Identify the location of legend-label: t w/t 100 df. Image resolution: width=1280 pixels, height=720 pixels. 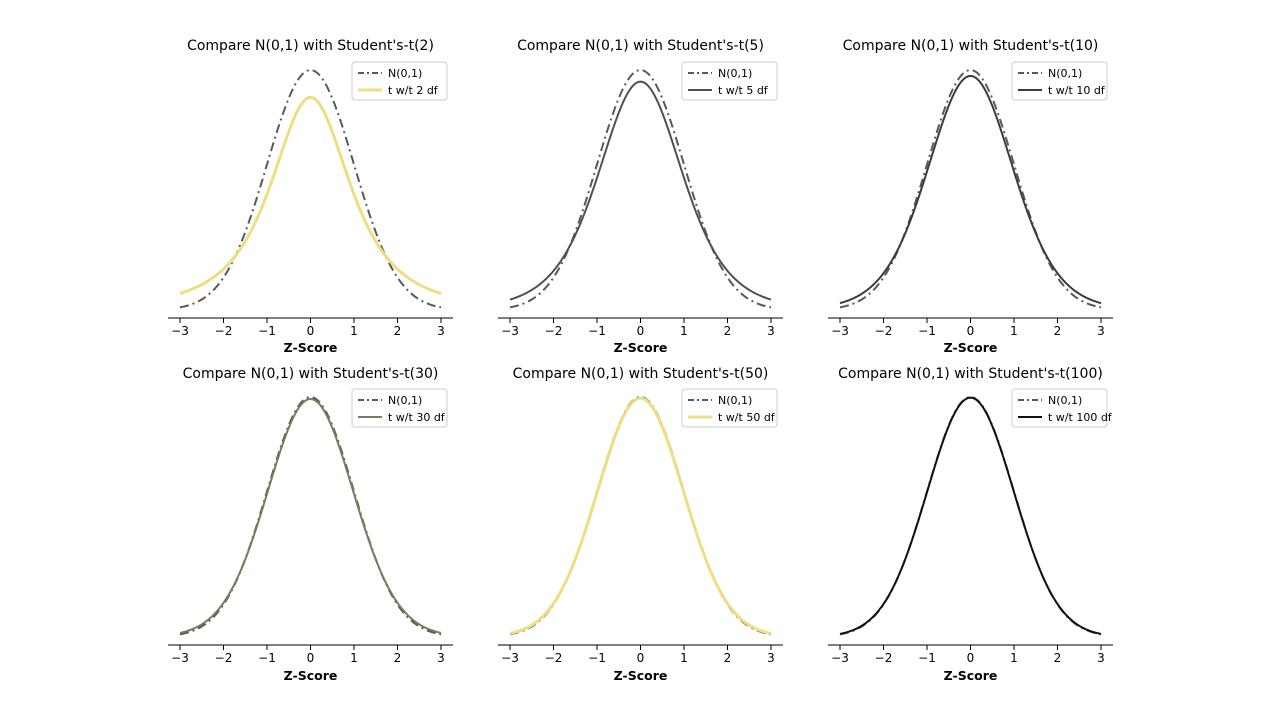
(1080, 417).